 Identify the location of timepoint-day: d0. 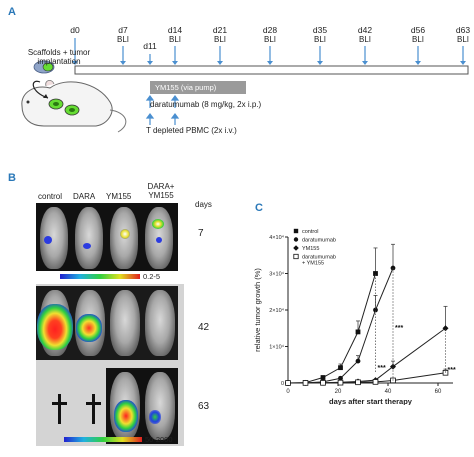
(75, 30).